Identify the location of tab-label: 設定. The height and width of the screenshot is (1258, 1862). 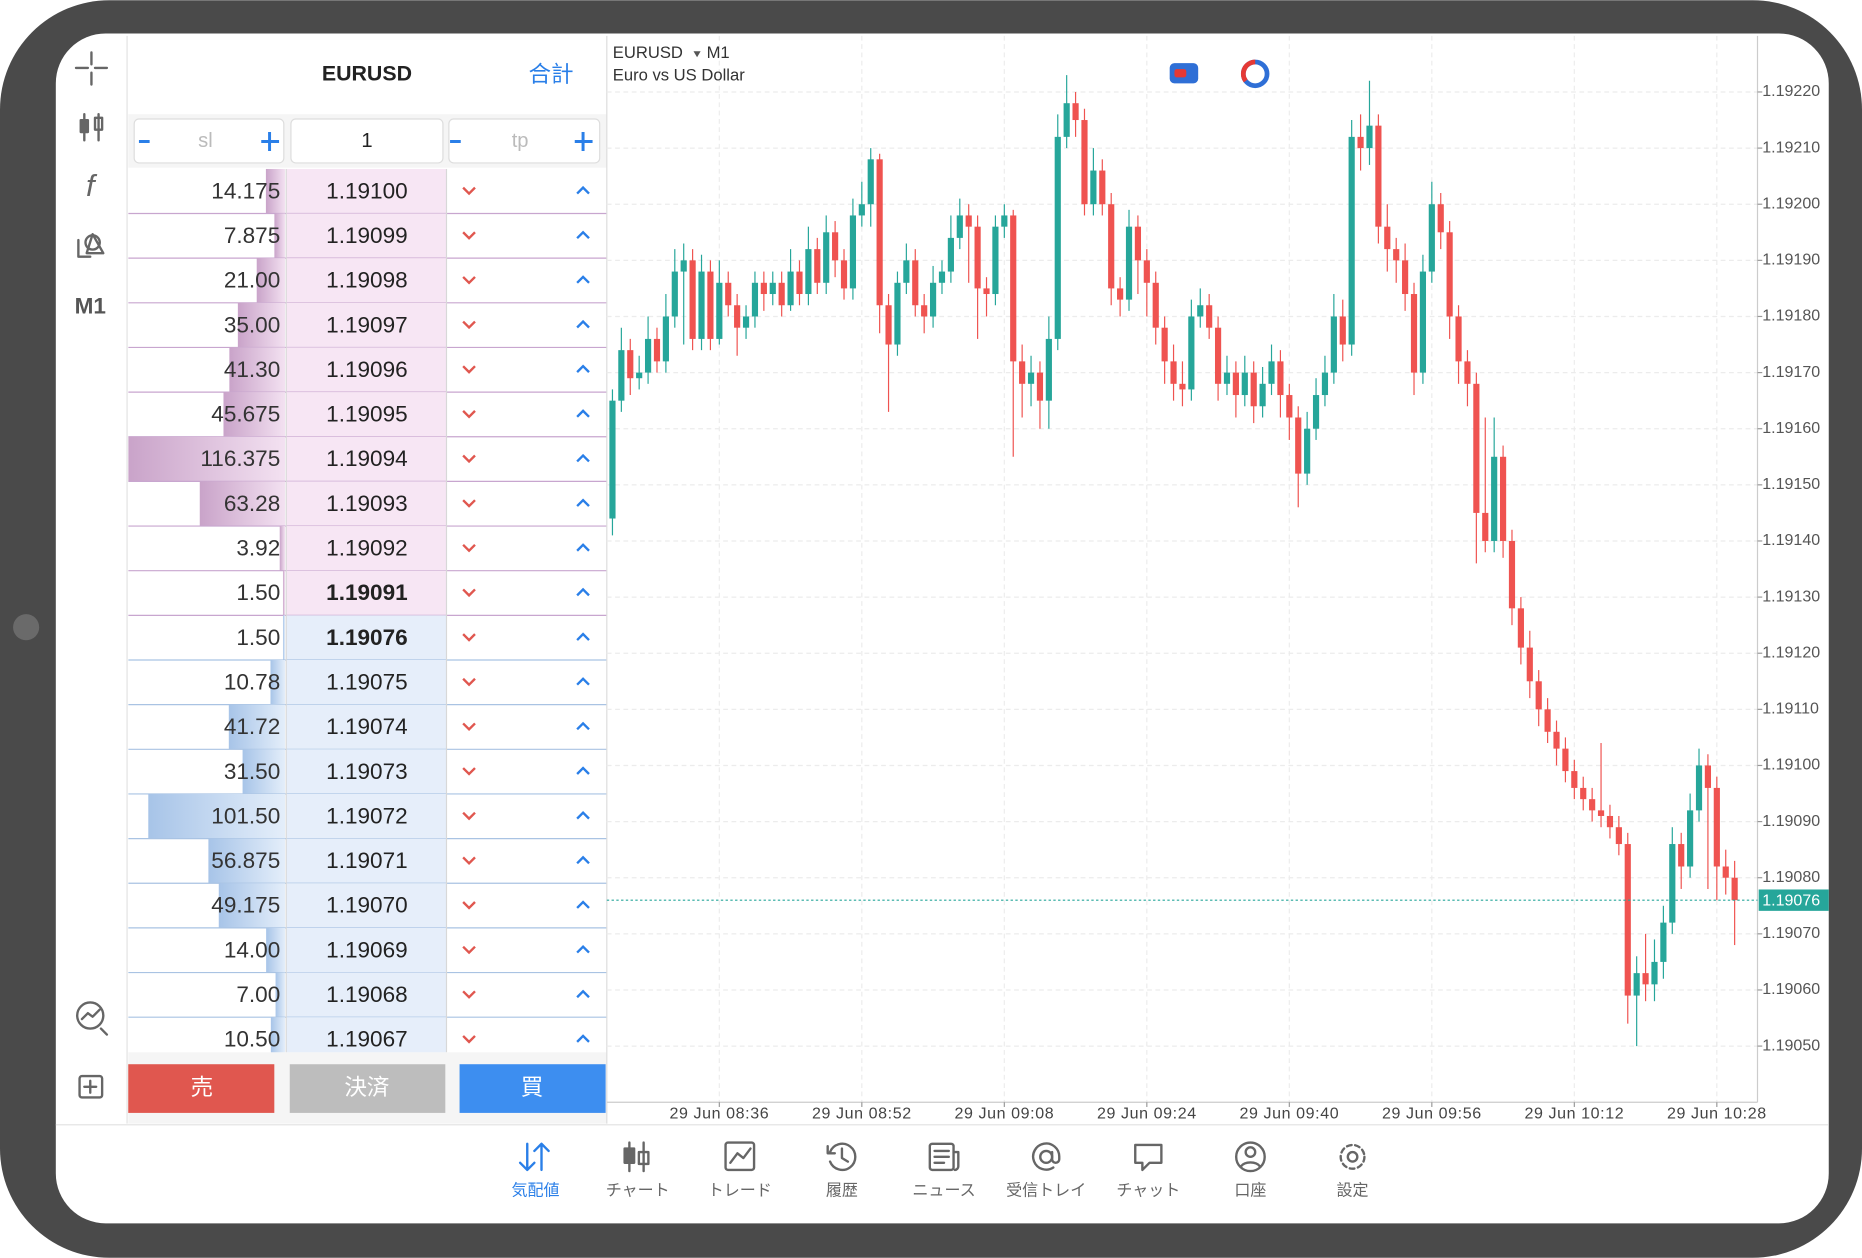
(1353, 1191).